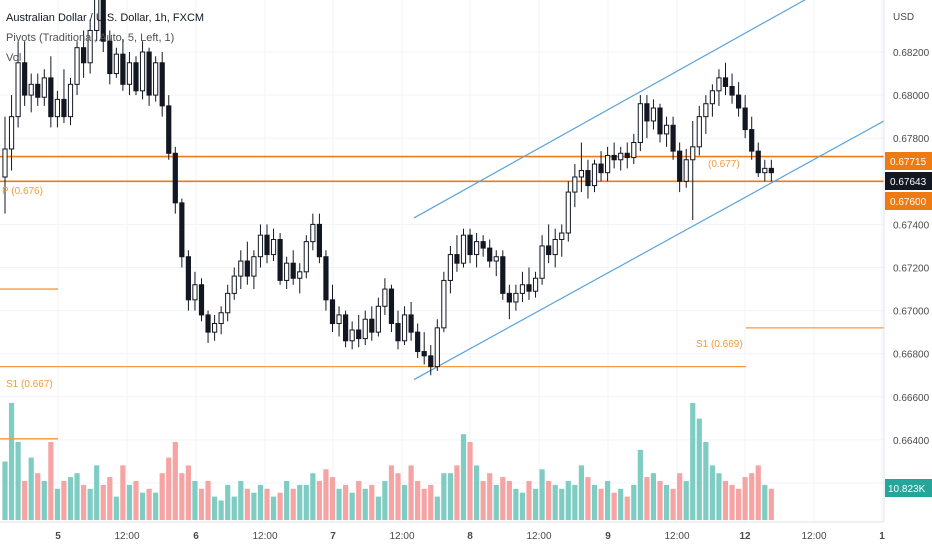 The width and height of the screenshot is (932, 550). What do you see at coordinates (22, 191) in the screenshot?
I see `pivot-label-left: P (0.676)` at bounding box center [22, 191].